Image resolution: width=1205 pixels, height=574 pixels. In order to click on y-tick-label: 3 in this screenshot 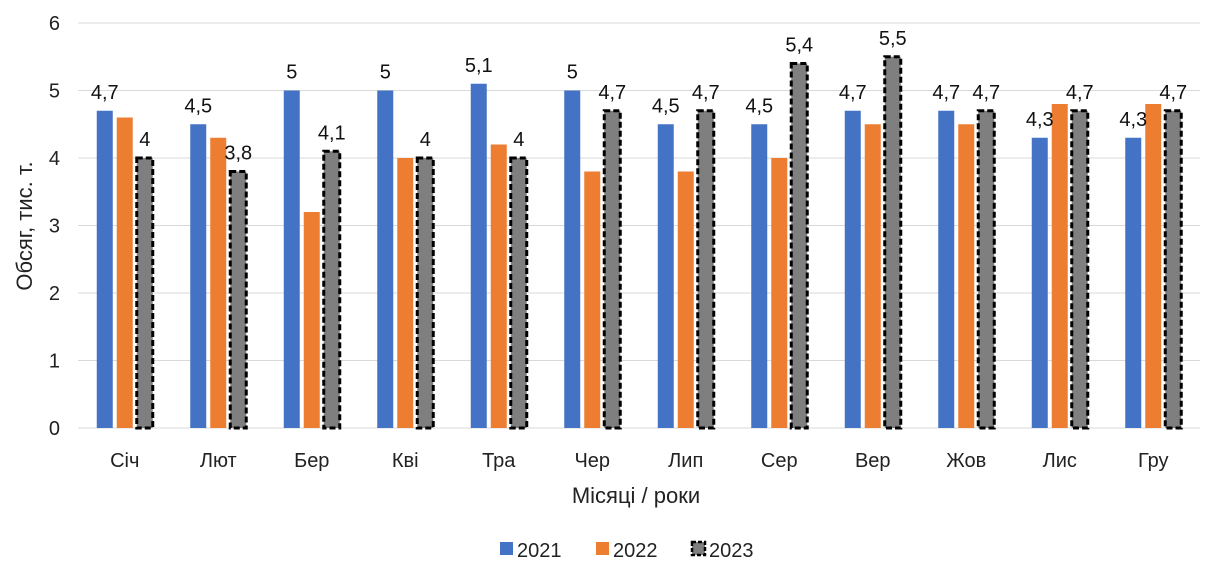, I will do `click(54, 227)`.